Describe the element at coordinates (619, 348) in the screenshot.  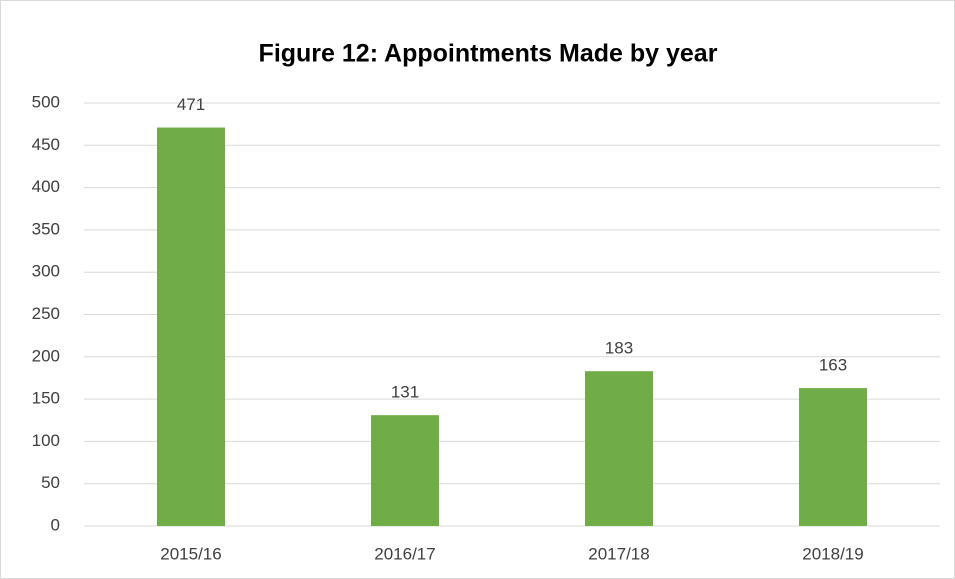
I see `value-label: 183` at that location.